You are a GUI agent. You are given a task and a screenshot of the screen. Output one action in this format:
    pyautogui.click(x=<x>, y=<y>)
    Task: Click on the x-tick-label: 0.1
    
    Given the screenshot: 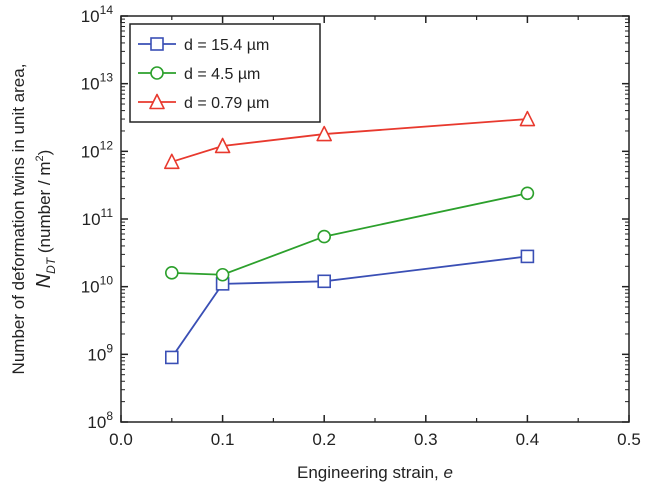 What is the action you would take?
    pyautogui.click(x=223, y=439)
    